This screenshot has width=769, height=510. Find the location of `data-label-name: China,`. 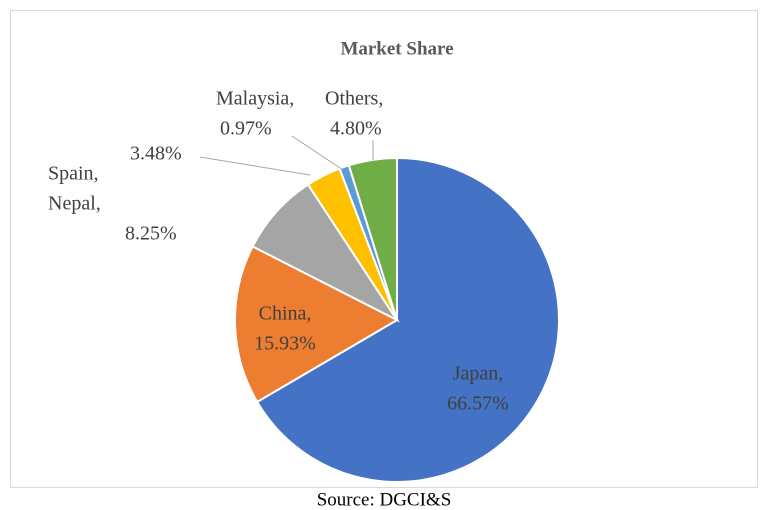

data-label-name: China, is located at coordinates (285, 314).